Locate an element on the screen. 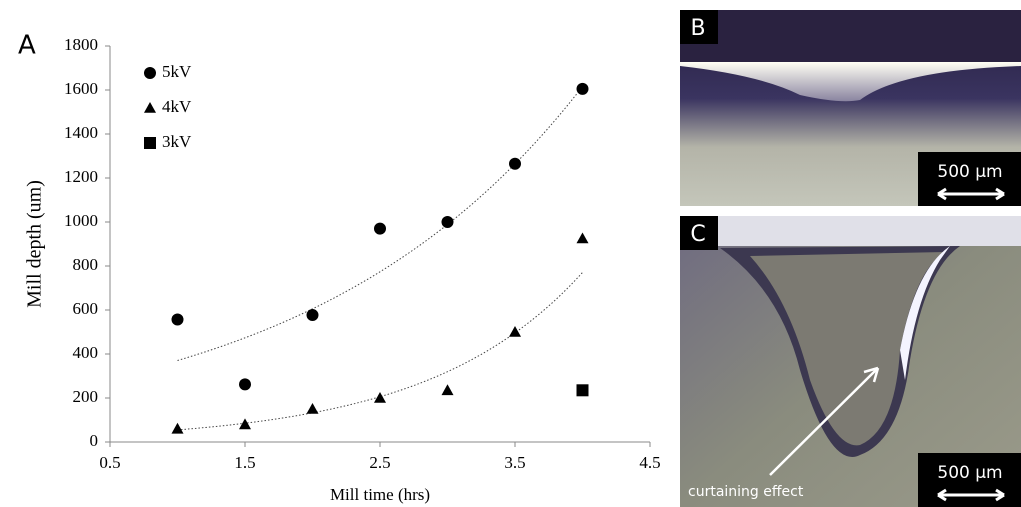 The height and width of the screenshot is (507, 1021). y-tick-label: 1200 is located at coordinates (81, 176).